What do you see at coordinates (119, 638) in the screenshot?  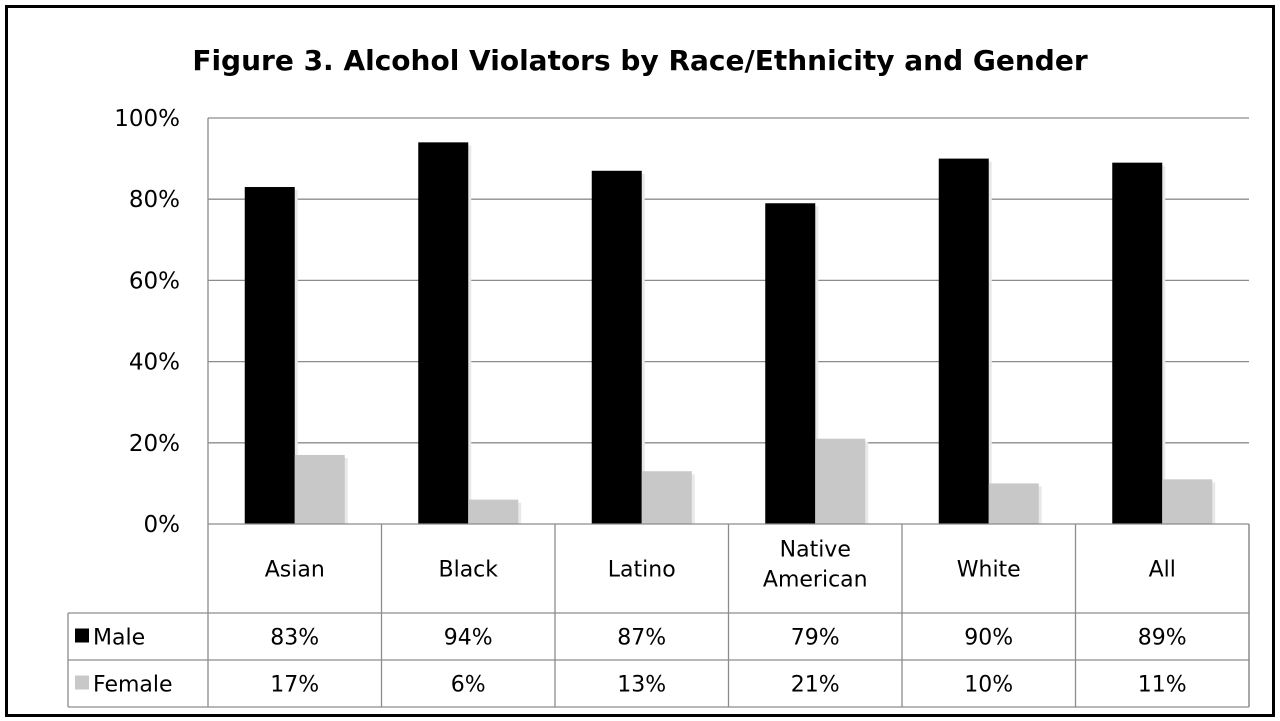 I see `legend-label-male: Male` at bounding box center [119, 638].